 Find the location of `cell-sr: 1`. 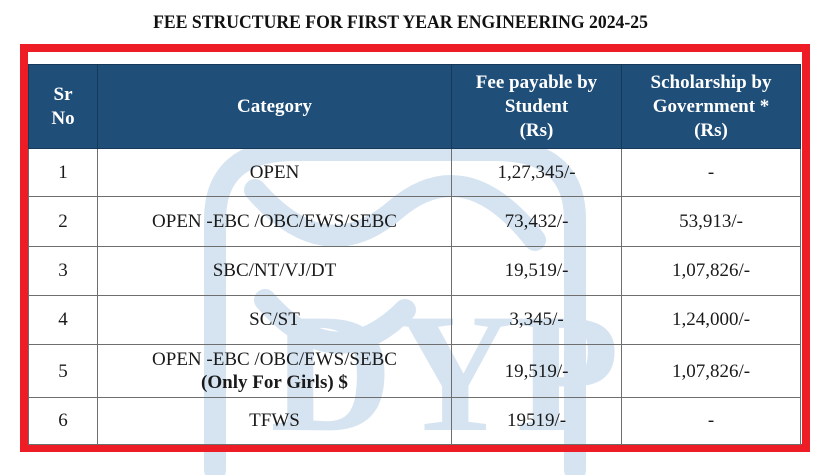

cell-sr: 1 is located at coordinates (63, 172).